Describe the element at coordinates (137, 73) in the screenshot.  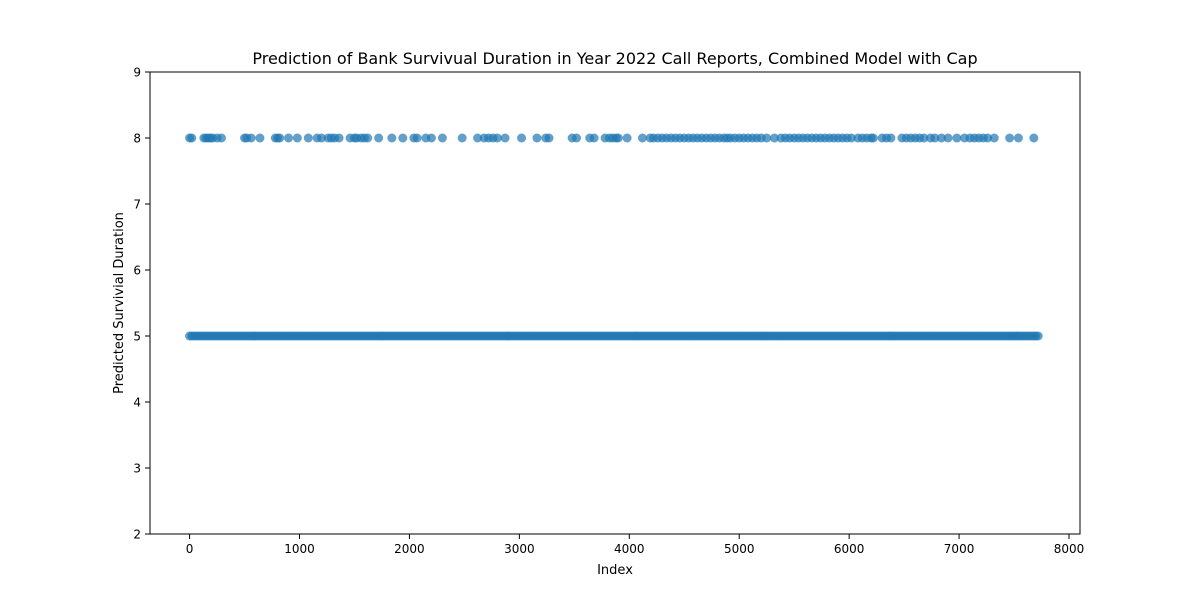
I see `y-tick-label: 9` at that location.